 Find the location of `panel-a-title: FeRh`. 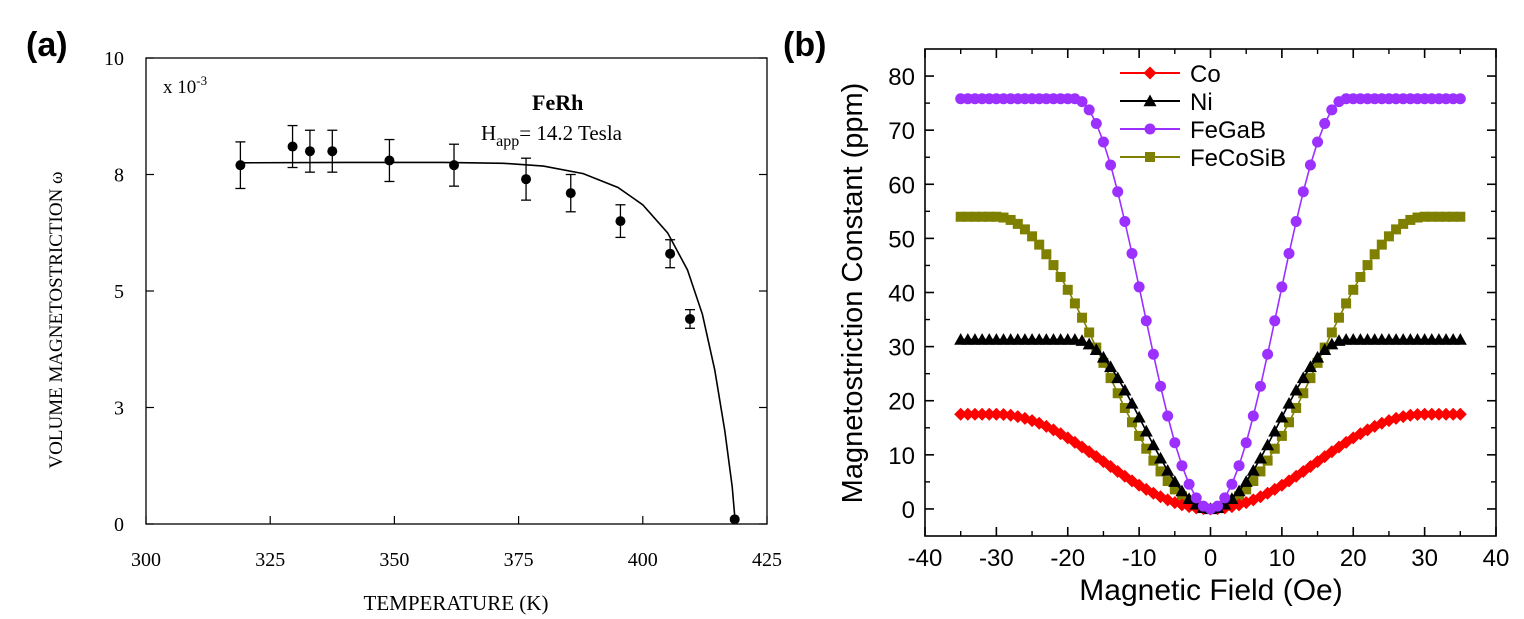

panel-a-title: FeRh is located at coordinates (557, 102).